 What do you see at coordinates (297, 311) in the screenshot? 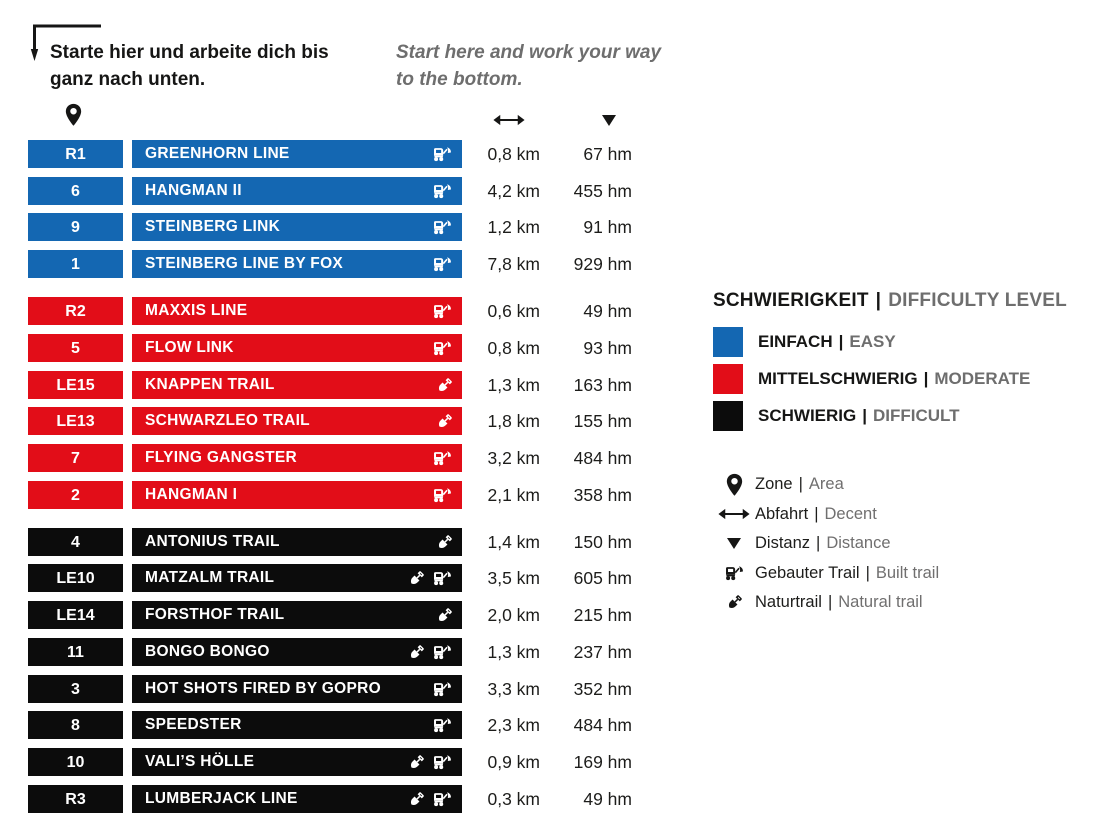
I see `trail-name-bar: MAXXIS LINE` at bounding box center [297, 311].